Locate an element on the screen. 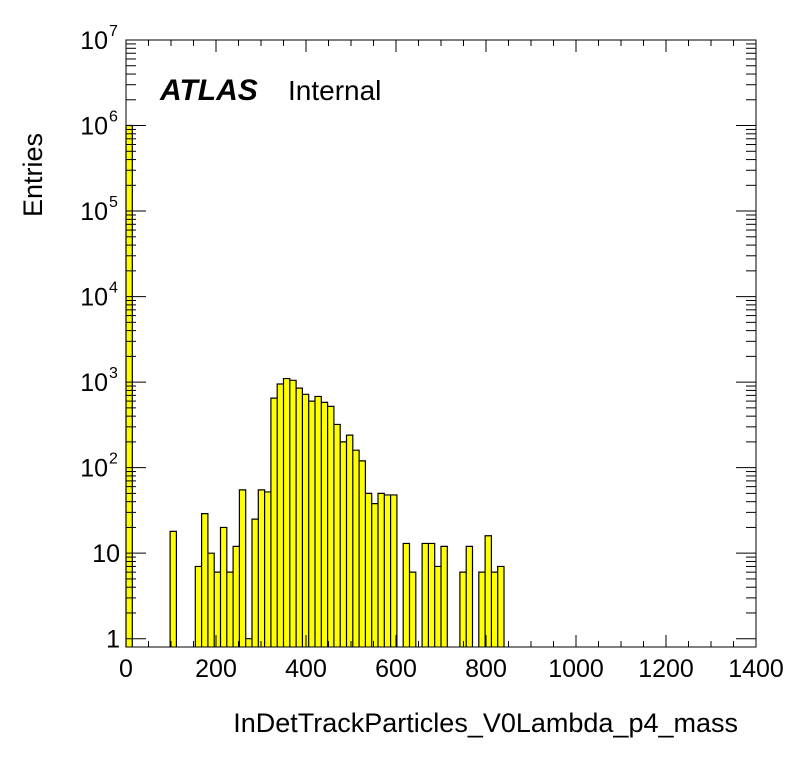 This screenshot has height=772, width=796. y-tick-exponent: 6 is located at coordinates (113, 117).